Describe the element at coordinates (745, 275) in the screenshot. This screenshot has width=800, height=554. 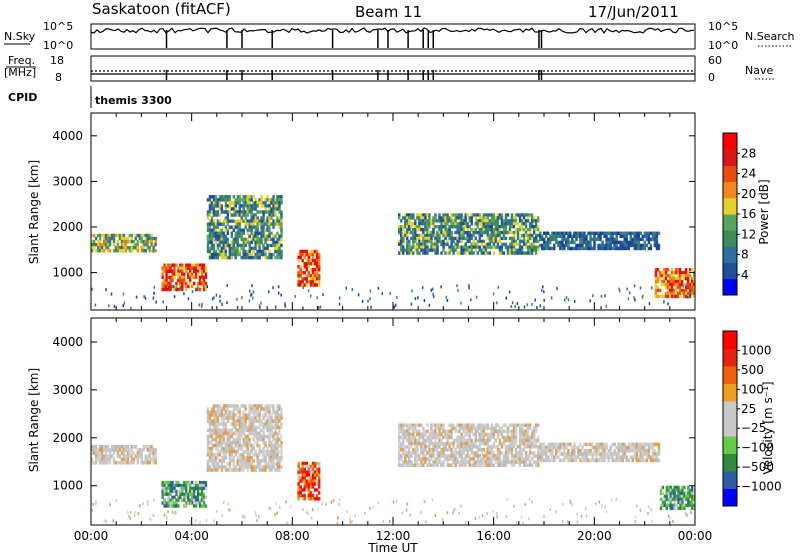
I see `power-colorbar-tick-label: 4` at that location.